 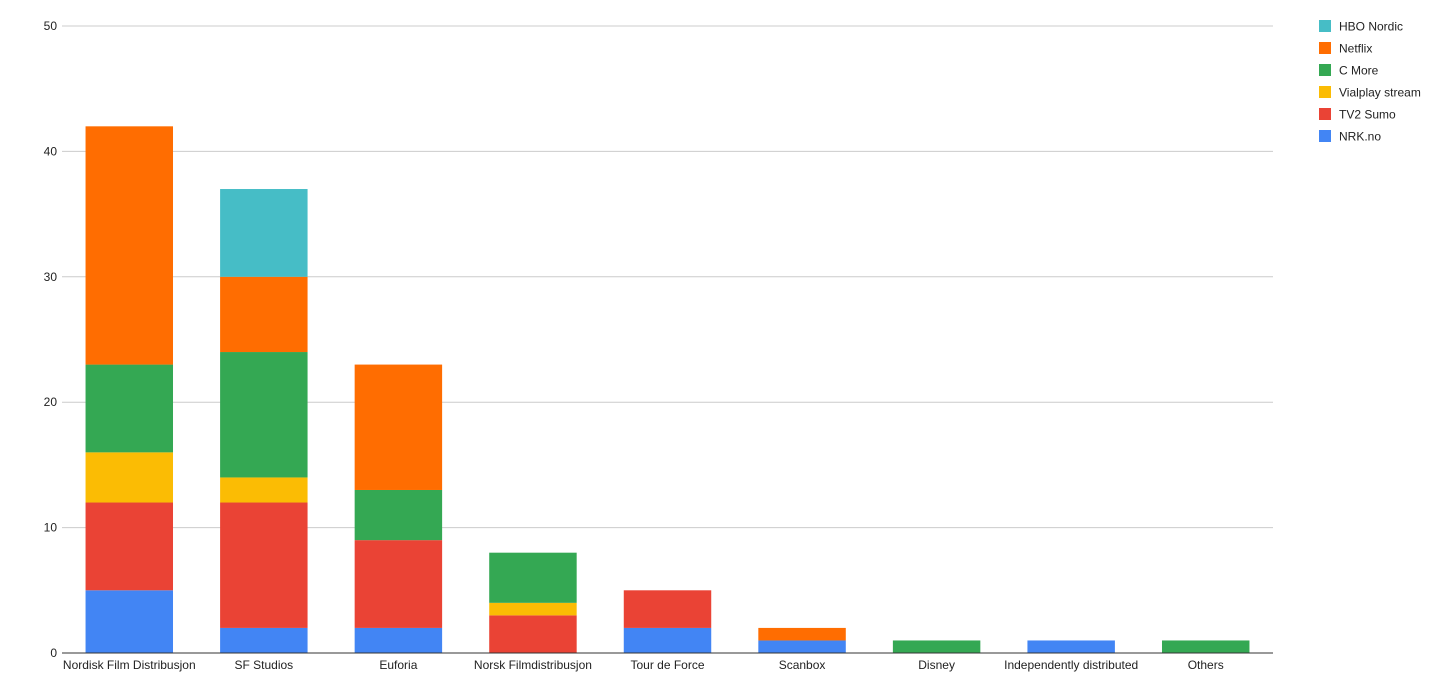 I want to click on legend-label: Vialplay stream, so click(x=1380, y=93).